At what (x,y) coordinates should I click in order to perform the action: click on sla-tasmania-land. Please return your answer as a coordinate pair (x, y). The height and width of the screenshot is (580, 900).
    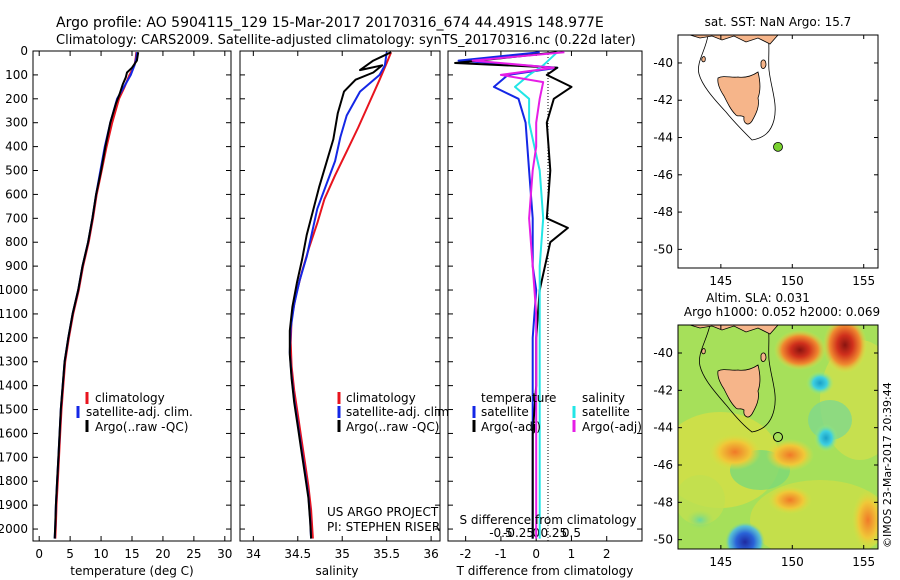
    Looking at the image, I should click on (739, 391).